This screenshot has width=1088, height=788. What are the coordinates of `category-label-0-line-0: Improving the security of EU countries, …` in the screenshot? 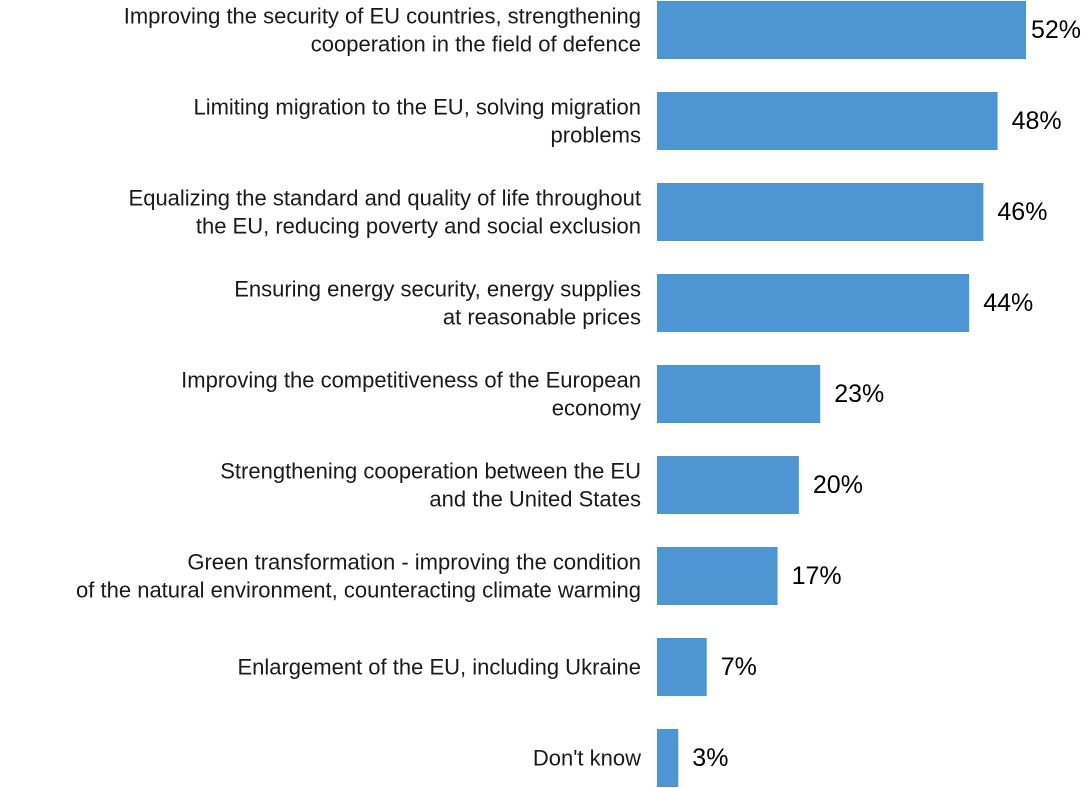 It's located at (382, 16).